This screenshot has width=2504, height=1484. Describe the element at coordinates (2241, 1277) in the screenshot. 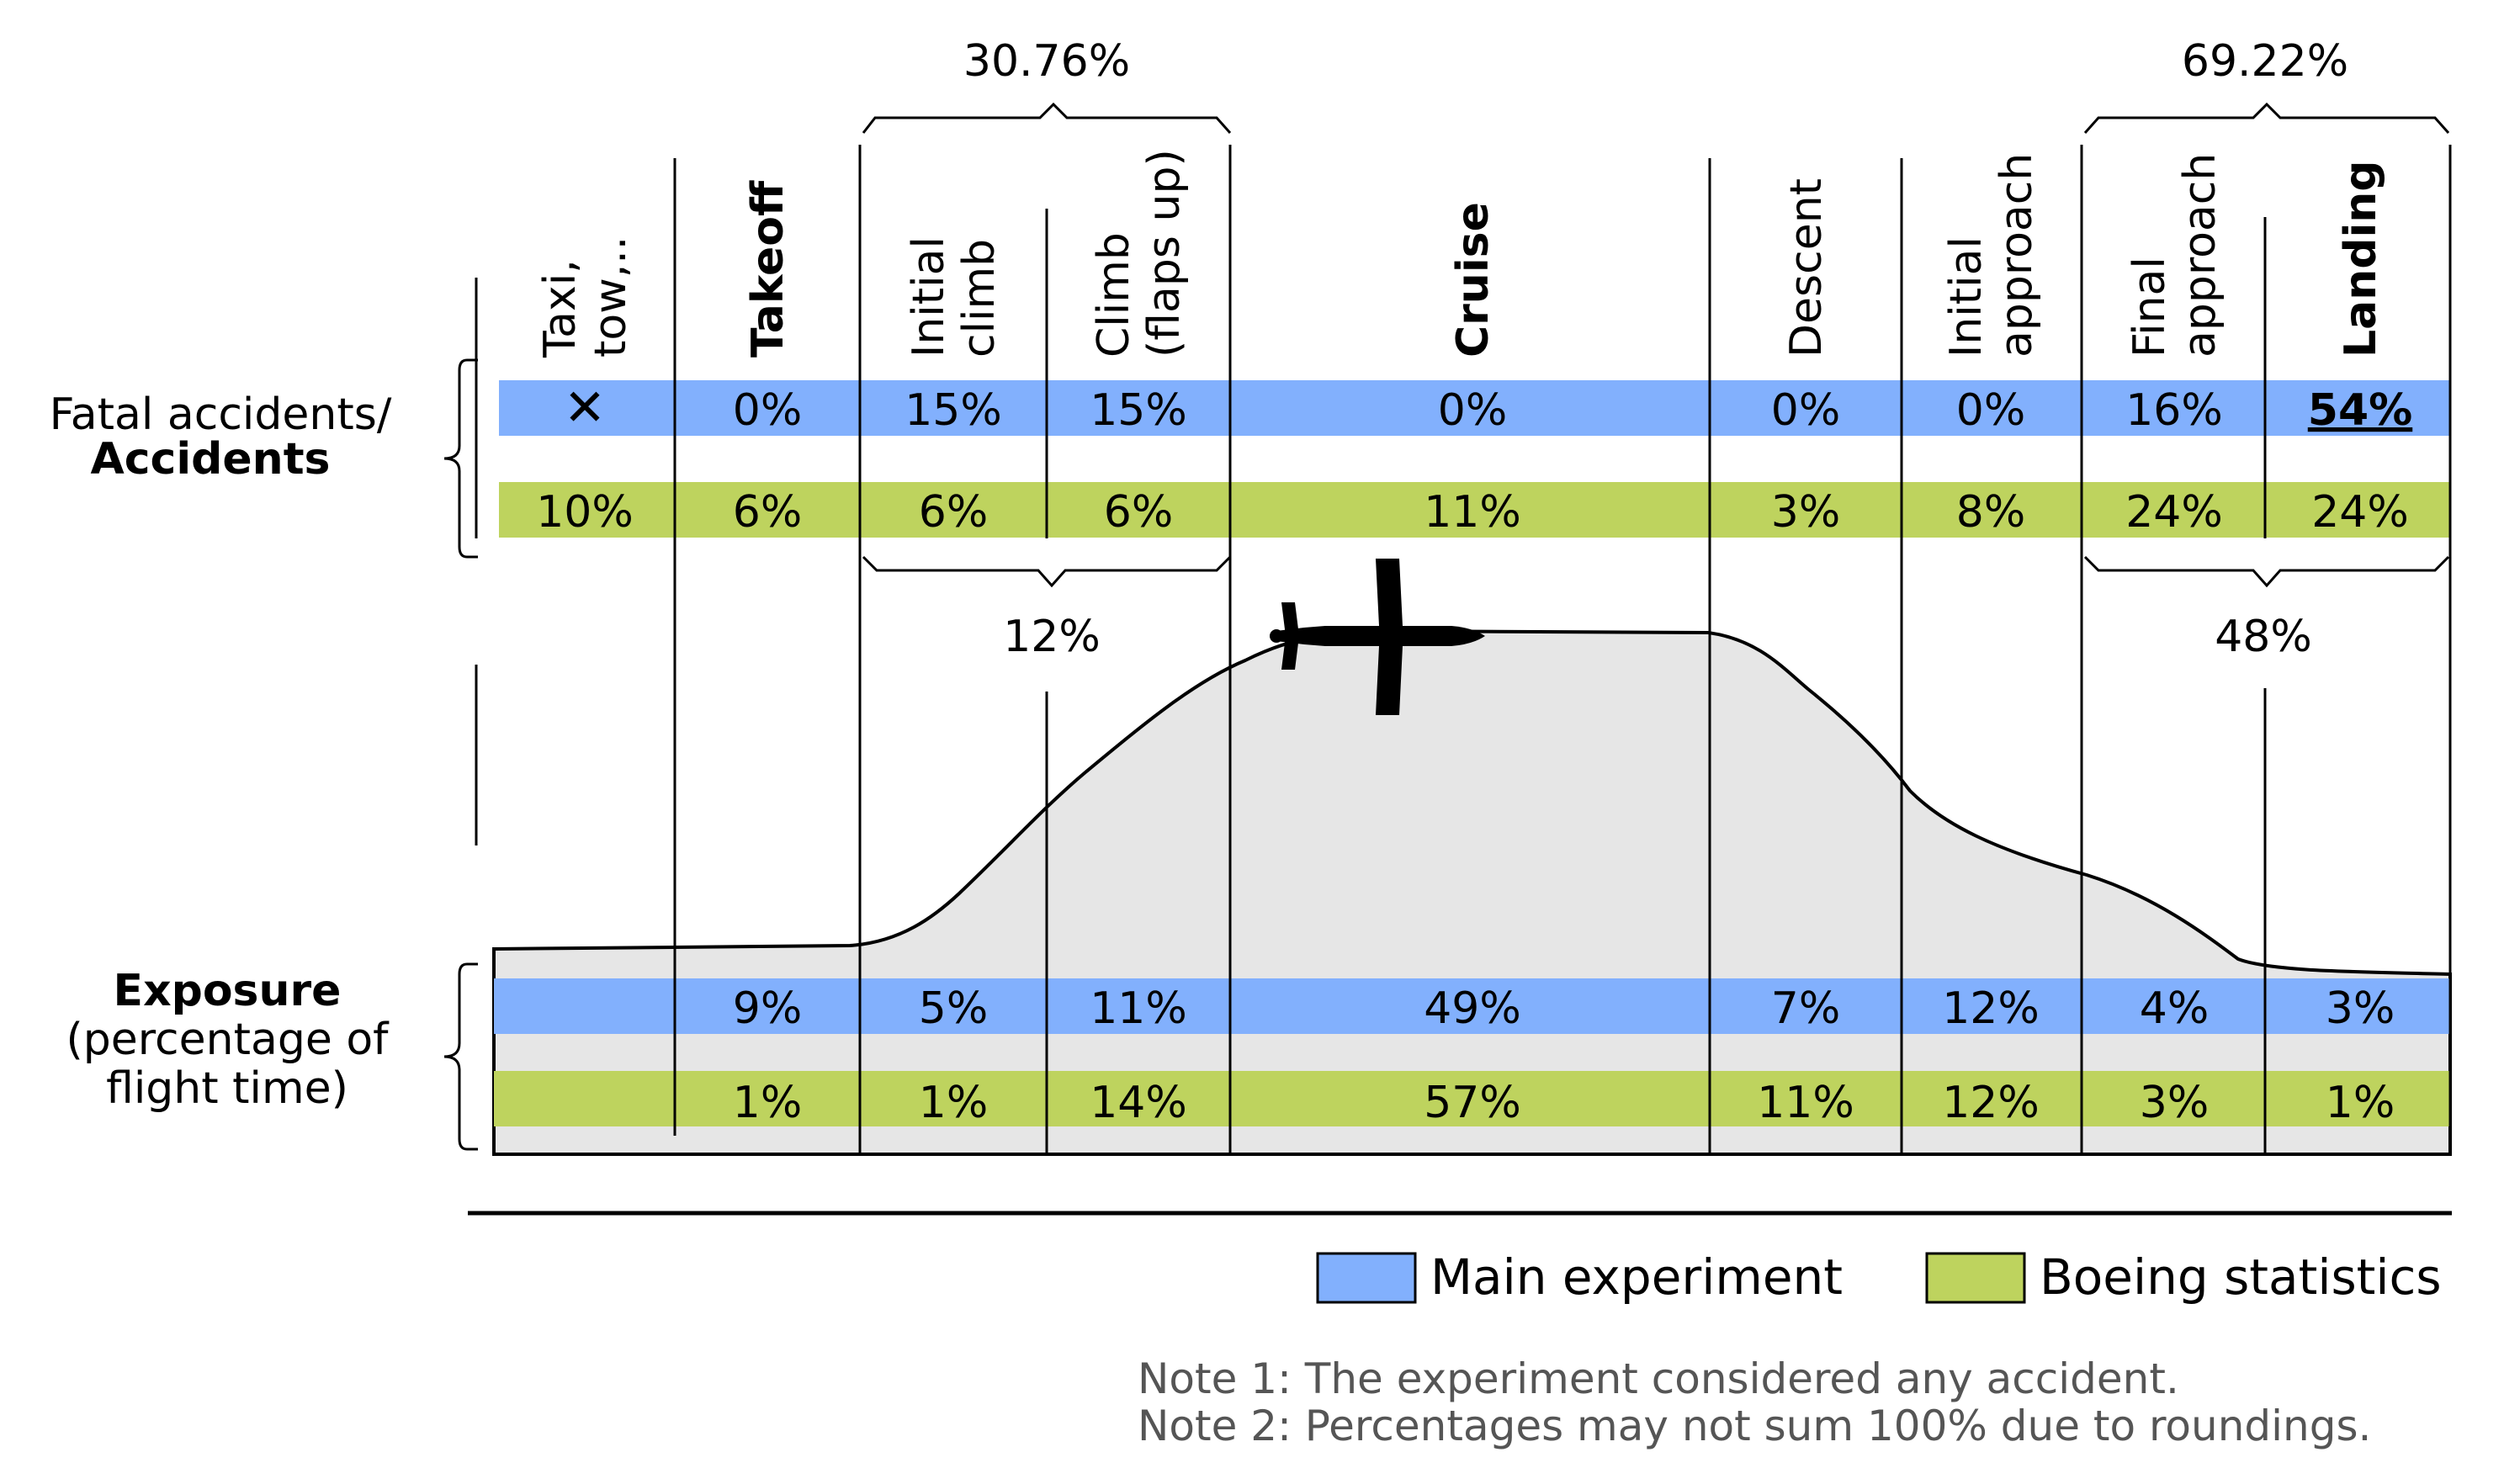

I see `legend-boeing-label: Boeing statistics` at that location.